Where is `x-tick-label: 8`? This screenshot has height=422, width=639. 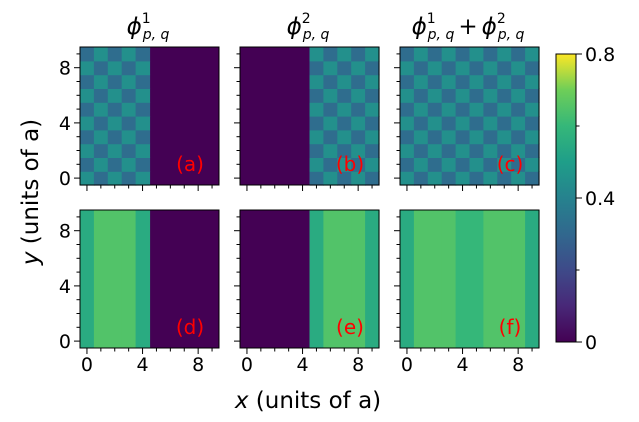 x-tick-label: 8 is located at coordinates (518, 365).